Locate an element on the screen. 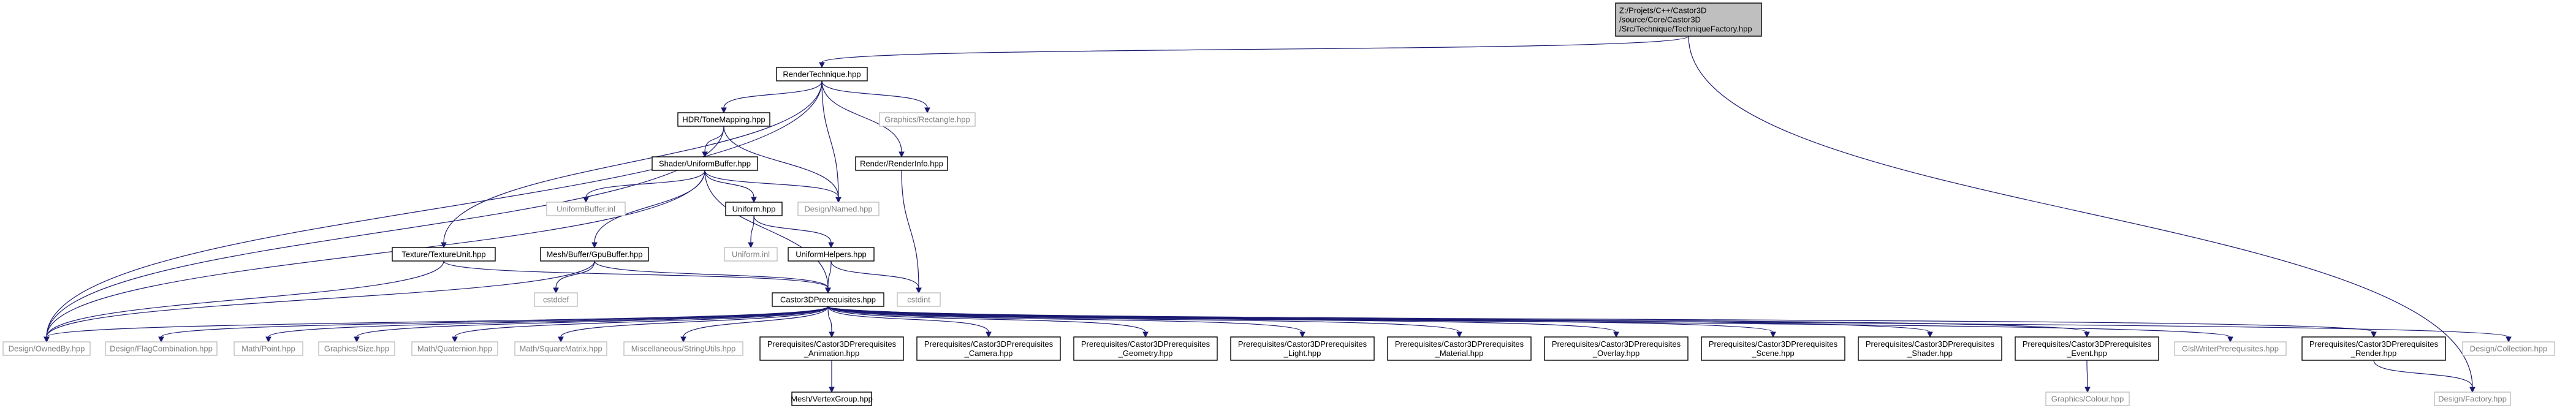 The image size is (2576, 416). edge-castor3dprereq-to-miscstringutils is located at coordinates (754, 325).